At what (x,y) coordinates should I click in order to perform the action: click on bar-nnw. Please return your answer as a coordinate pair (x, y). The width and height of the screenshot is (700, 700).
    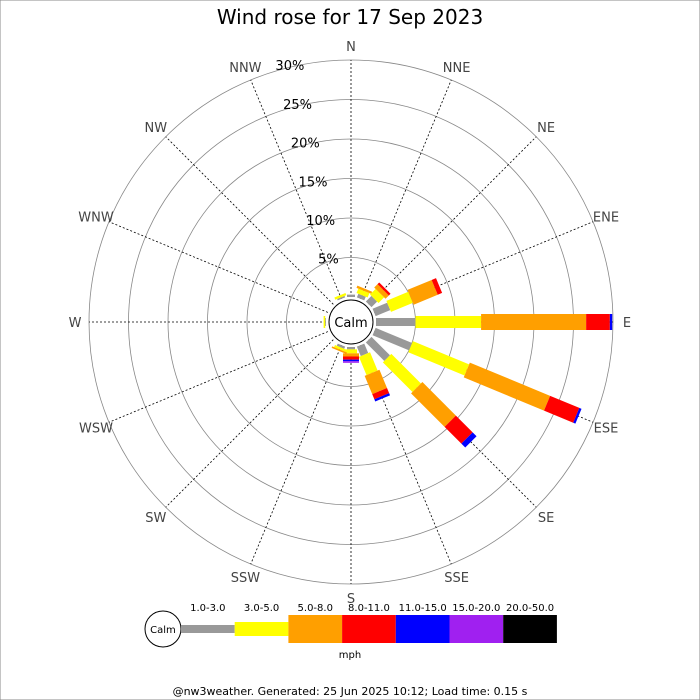
    Looking at the image, I should click on (340, 296).